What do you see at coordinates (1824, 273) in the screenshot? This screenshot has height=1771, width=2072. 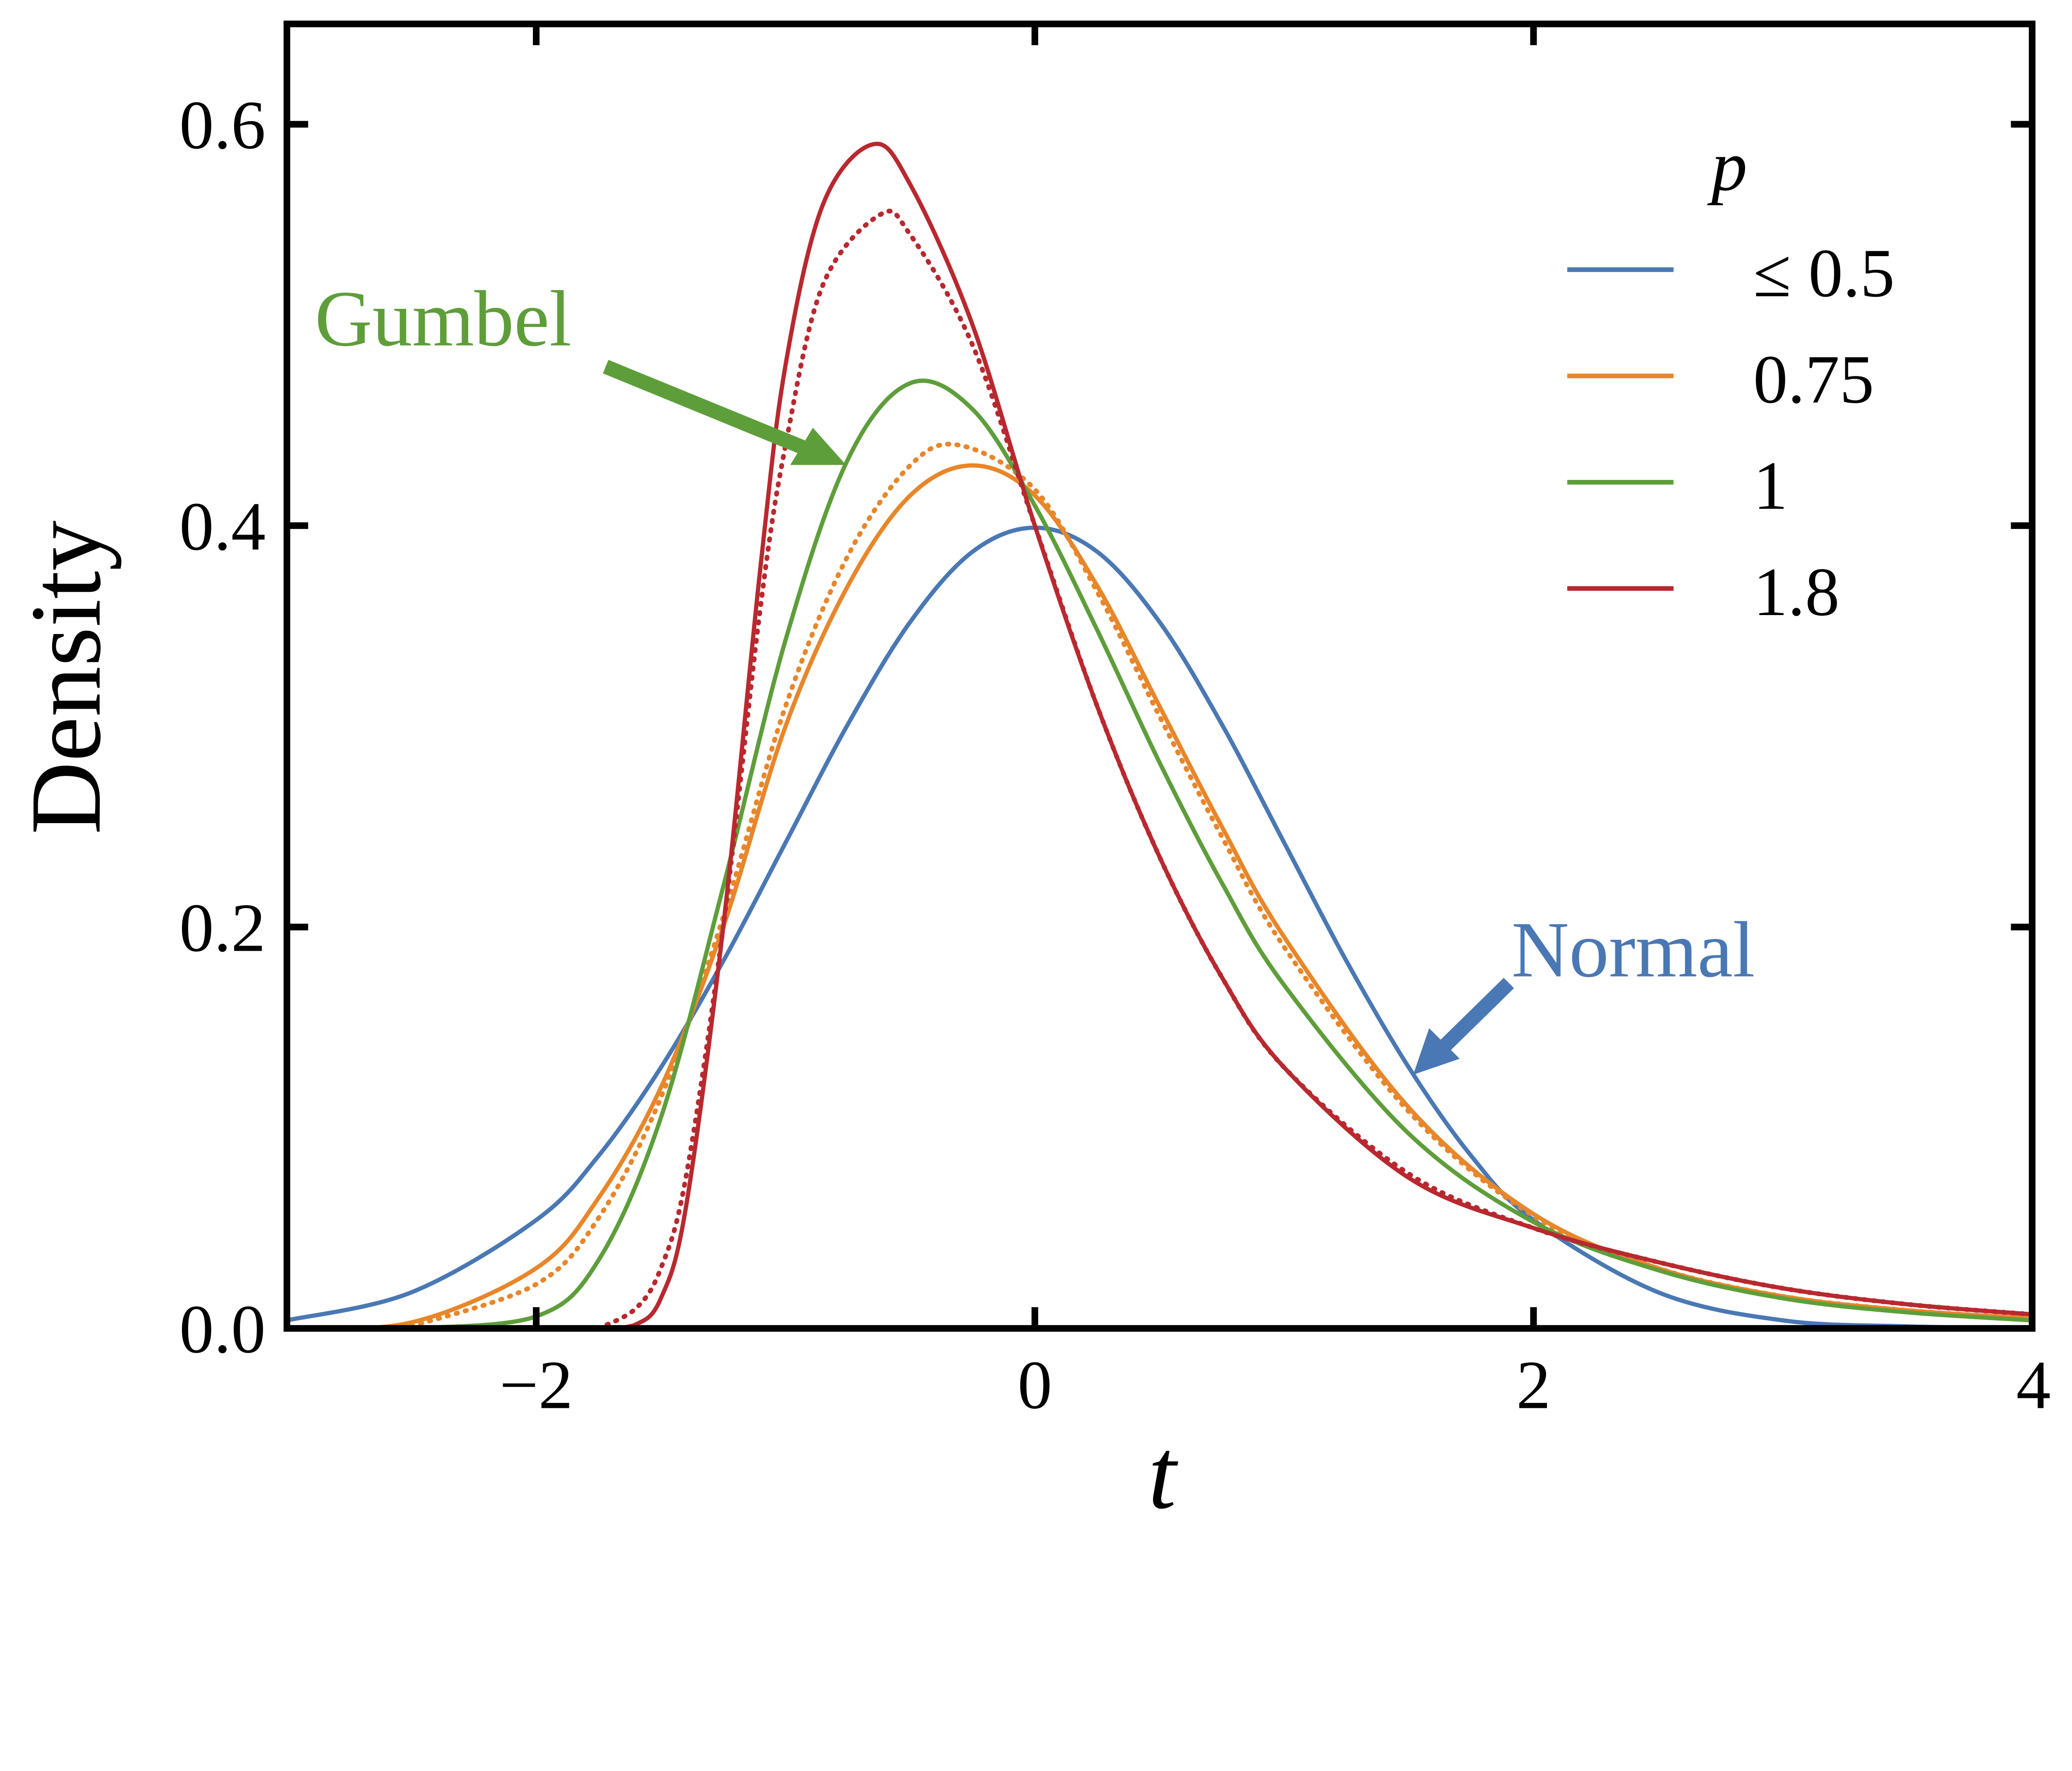 I see `legend-label: ≤ 0.5` at bounding box center [1824, 273].